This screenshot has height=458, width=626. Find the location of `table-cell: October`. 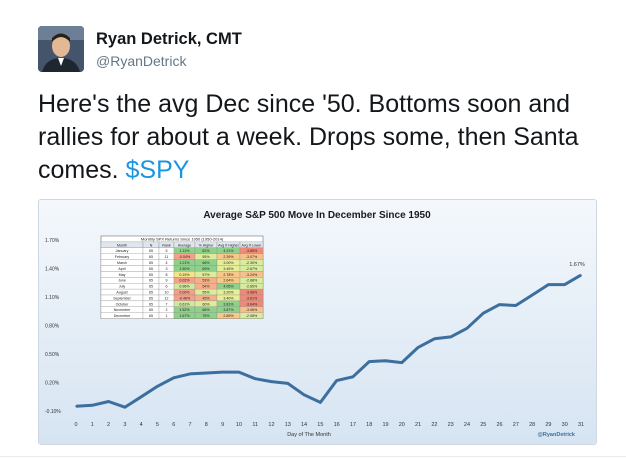

table-cell: October is located at coordinates (123, 304).